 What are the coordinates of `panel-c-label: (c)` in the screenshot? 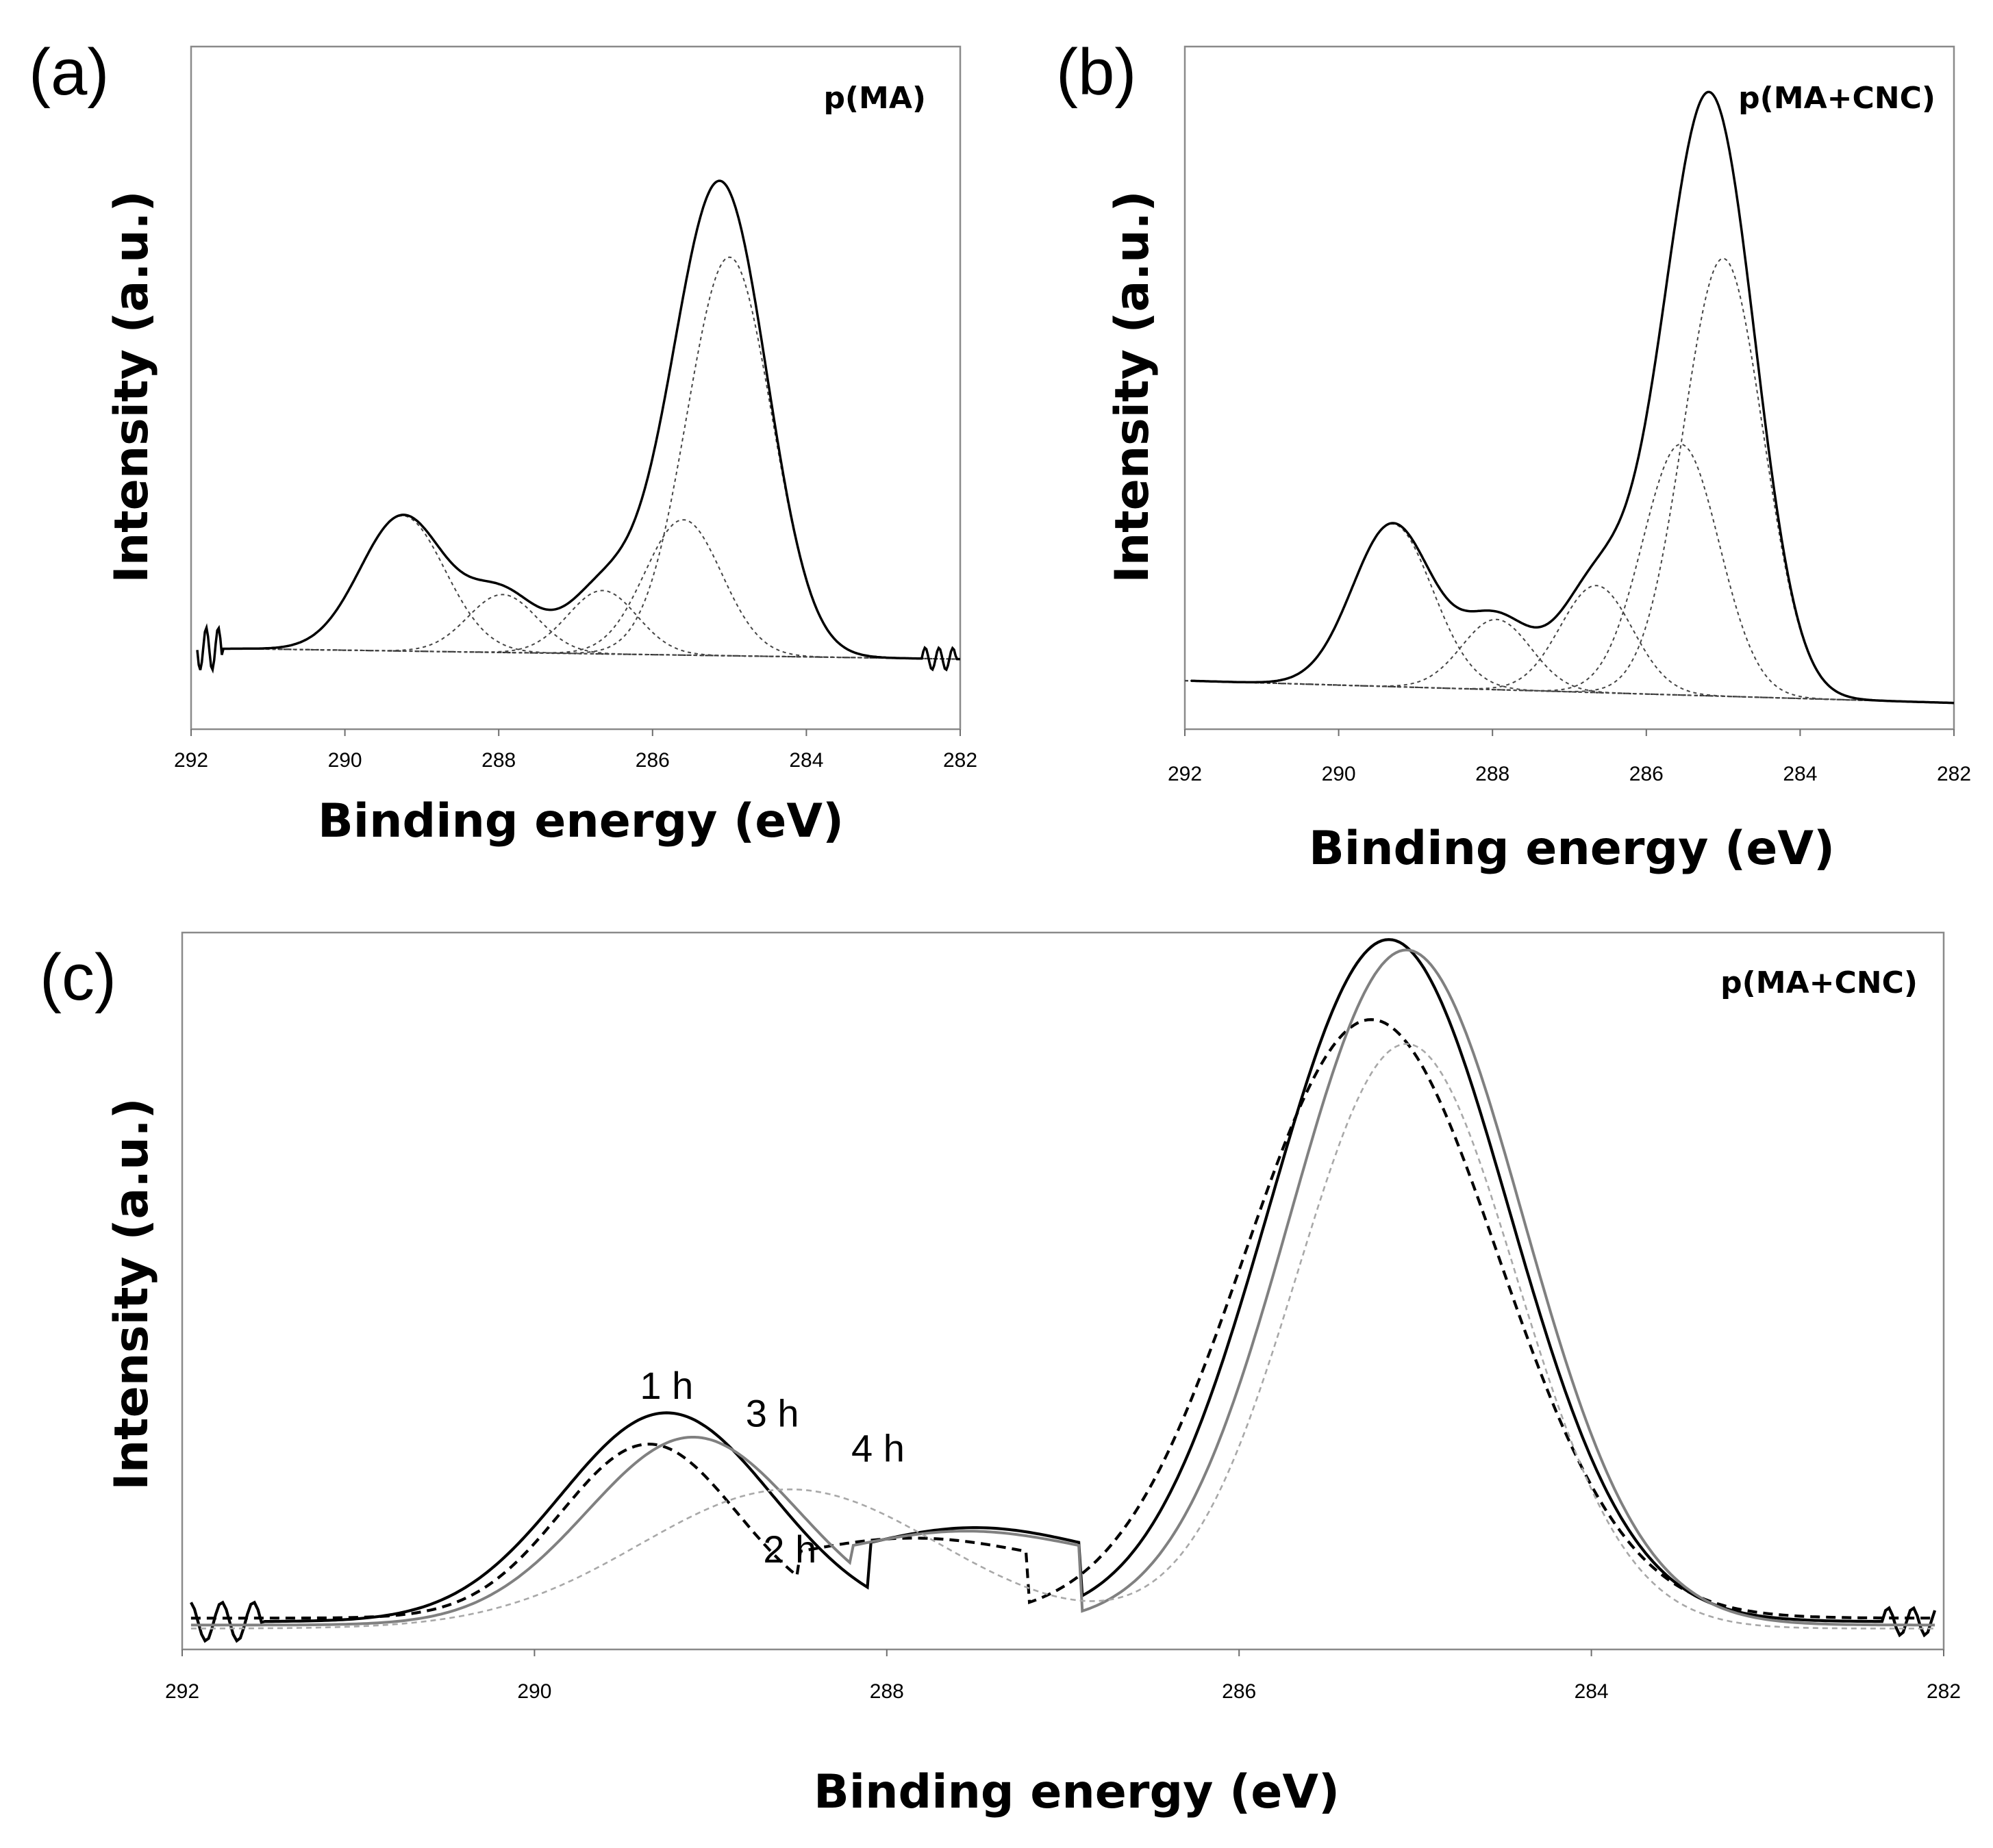 It's located at (78, 977).